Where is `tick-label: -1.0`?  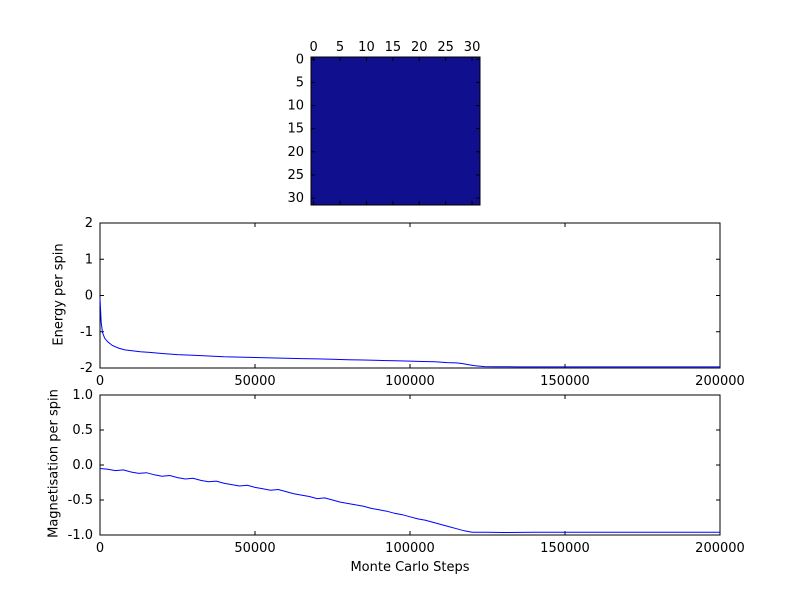 tick-label: -1.0 is located at coordinates (80, 535).